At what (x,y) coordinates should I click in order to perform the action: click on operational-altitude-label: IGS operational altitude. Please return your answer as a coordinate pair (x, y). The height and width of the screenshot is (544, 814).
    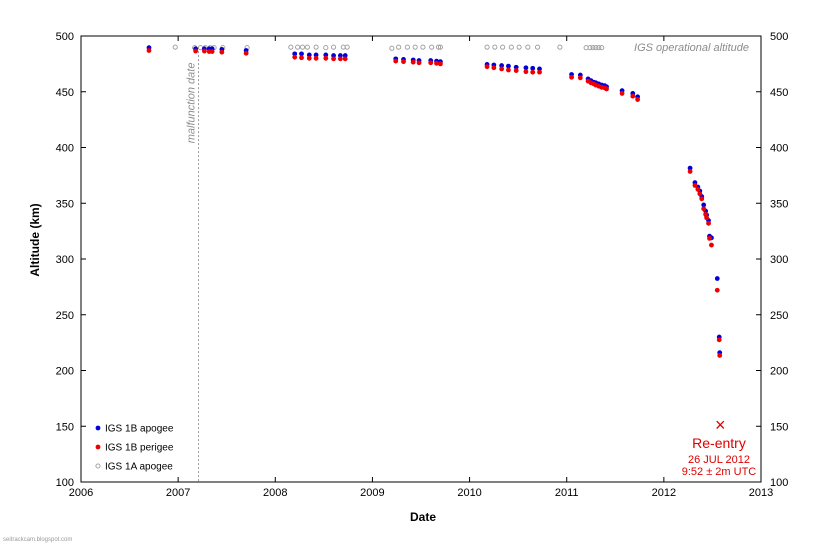
    Looking at the image, I should click on (691, 48).